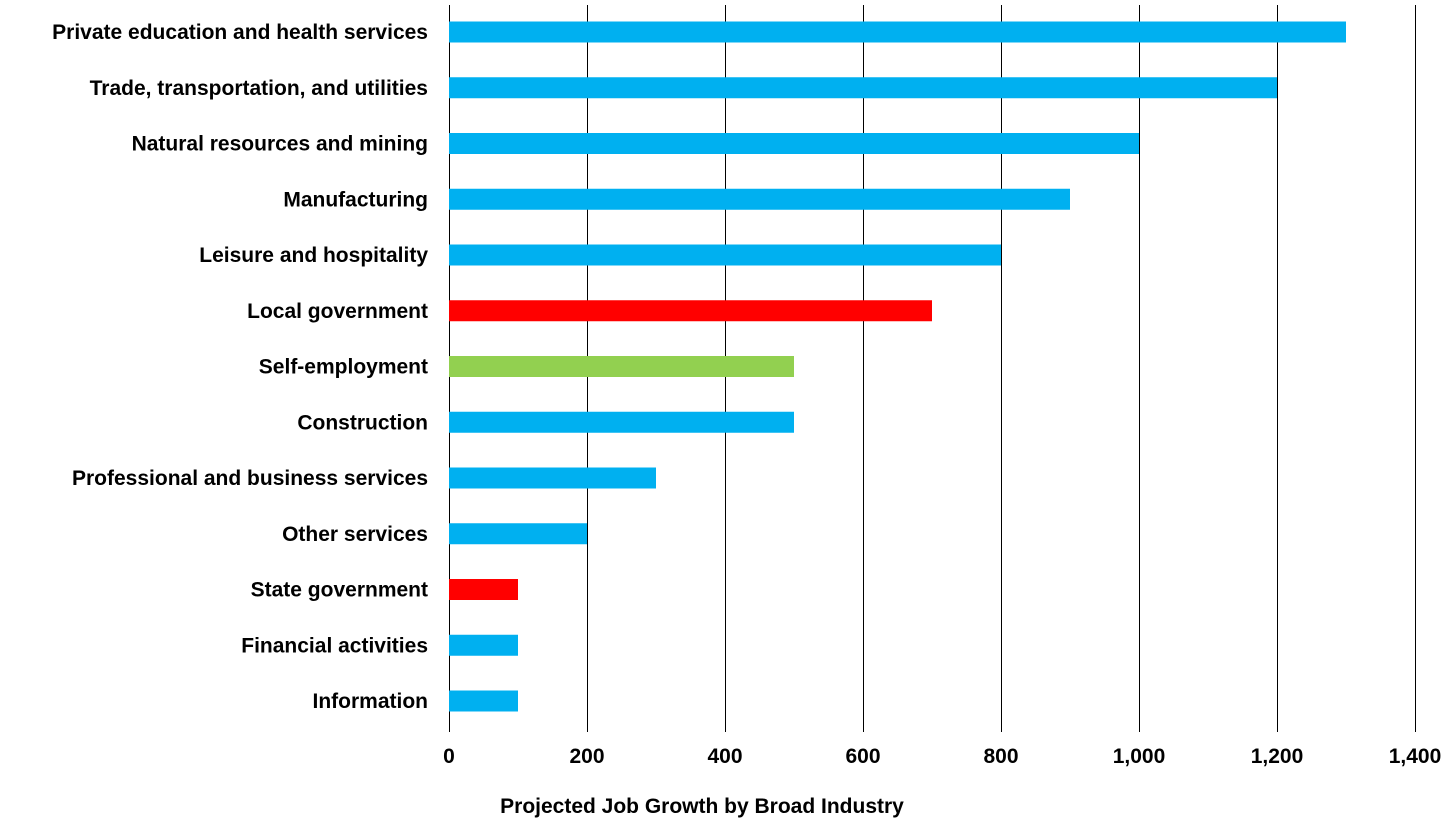 The width and height of the screenshot is (1455, 825). Describe the element at coordinates (371, 701) in the screenshot. I see `category-label: Information` at that location.